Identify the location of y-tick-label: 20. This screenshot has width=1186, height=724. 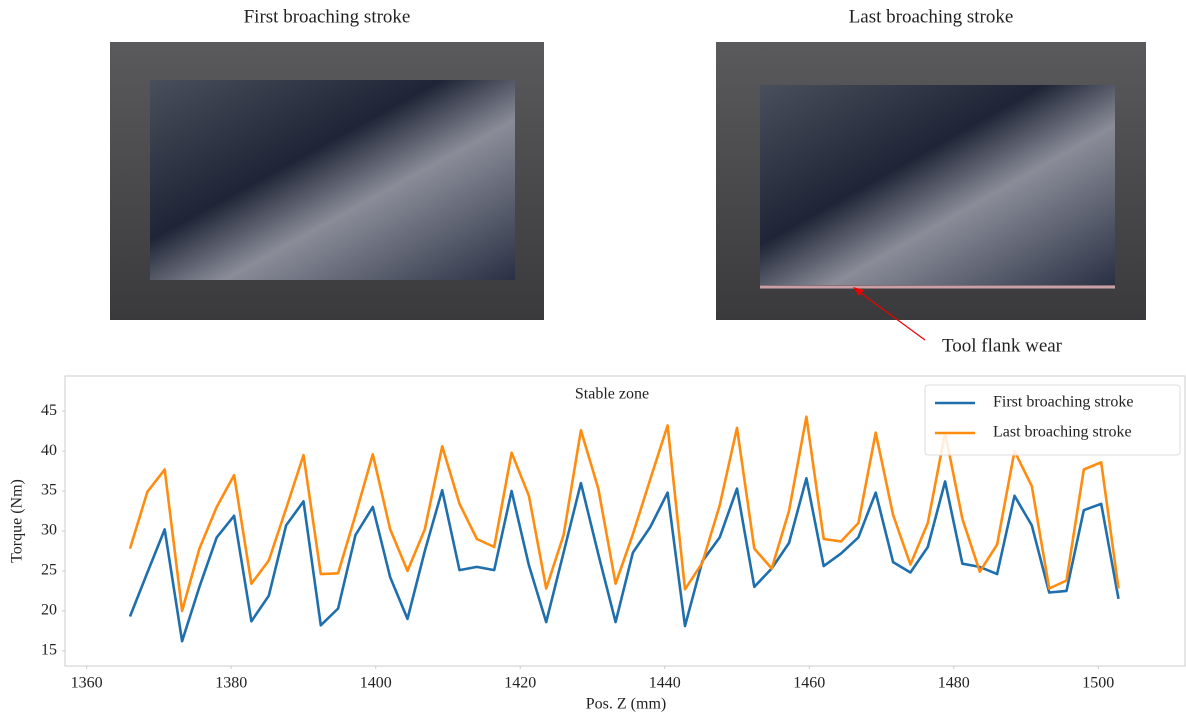
(49, 610).